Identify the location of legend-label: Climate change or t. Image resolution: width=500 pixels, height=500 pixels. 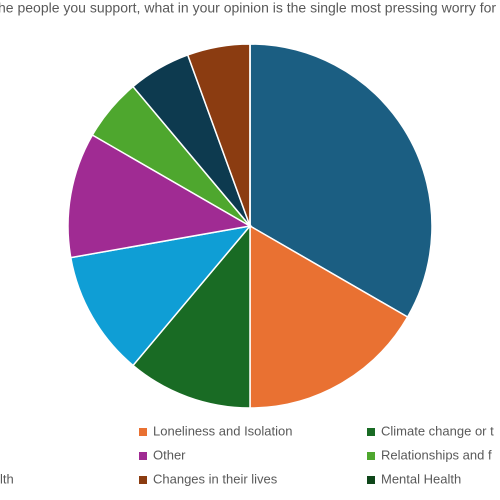
(437, 430).